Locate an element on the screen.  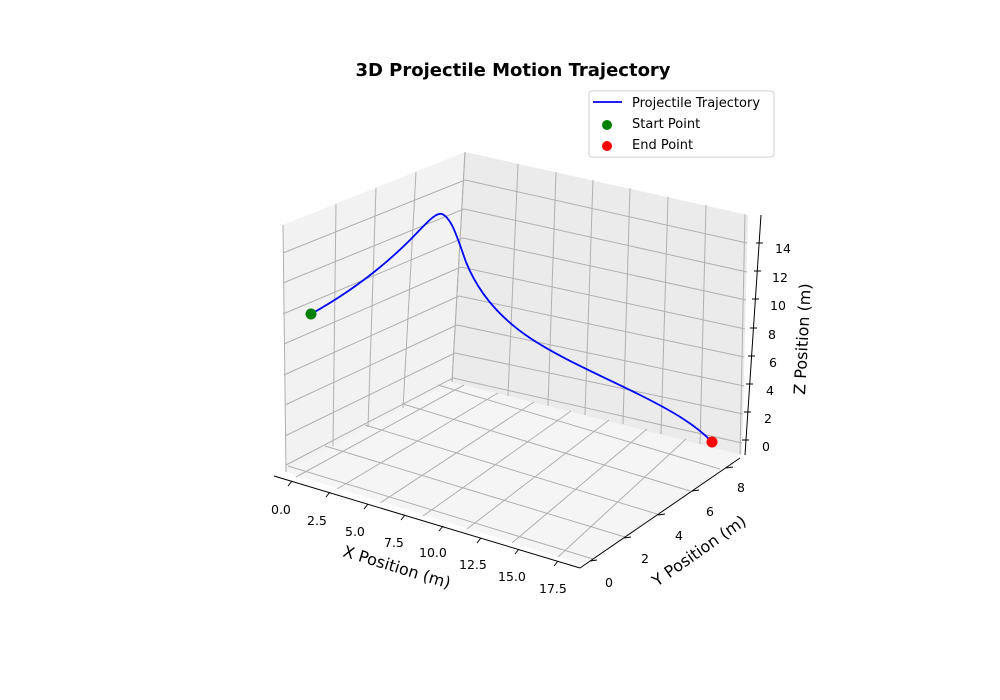
svg-text: 10 is located at coordinates (778, 305).